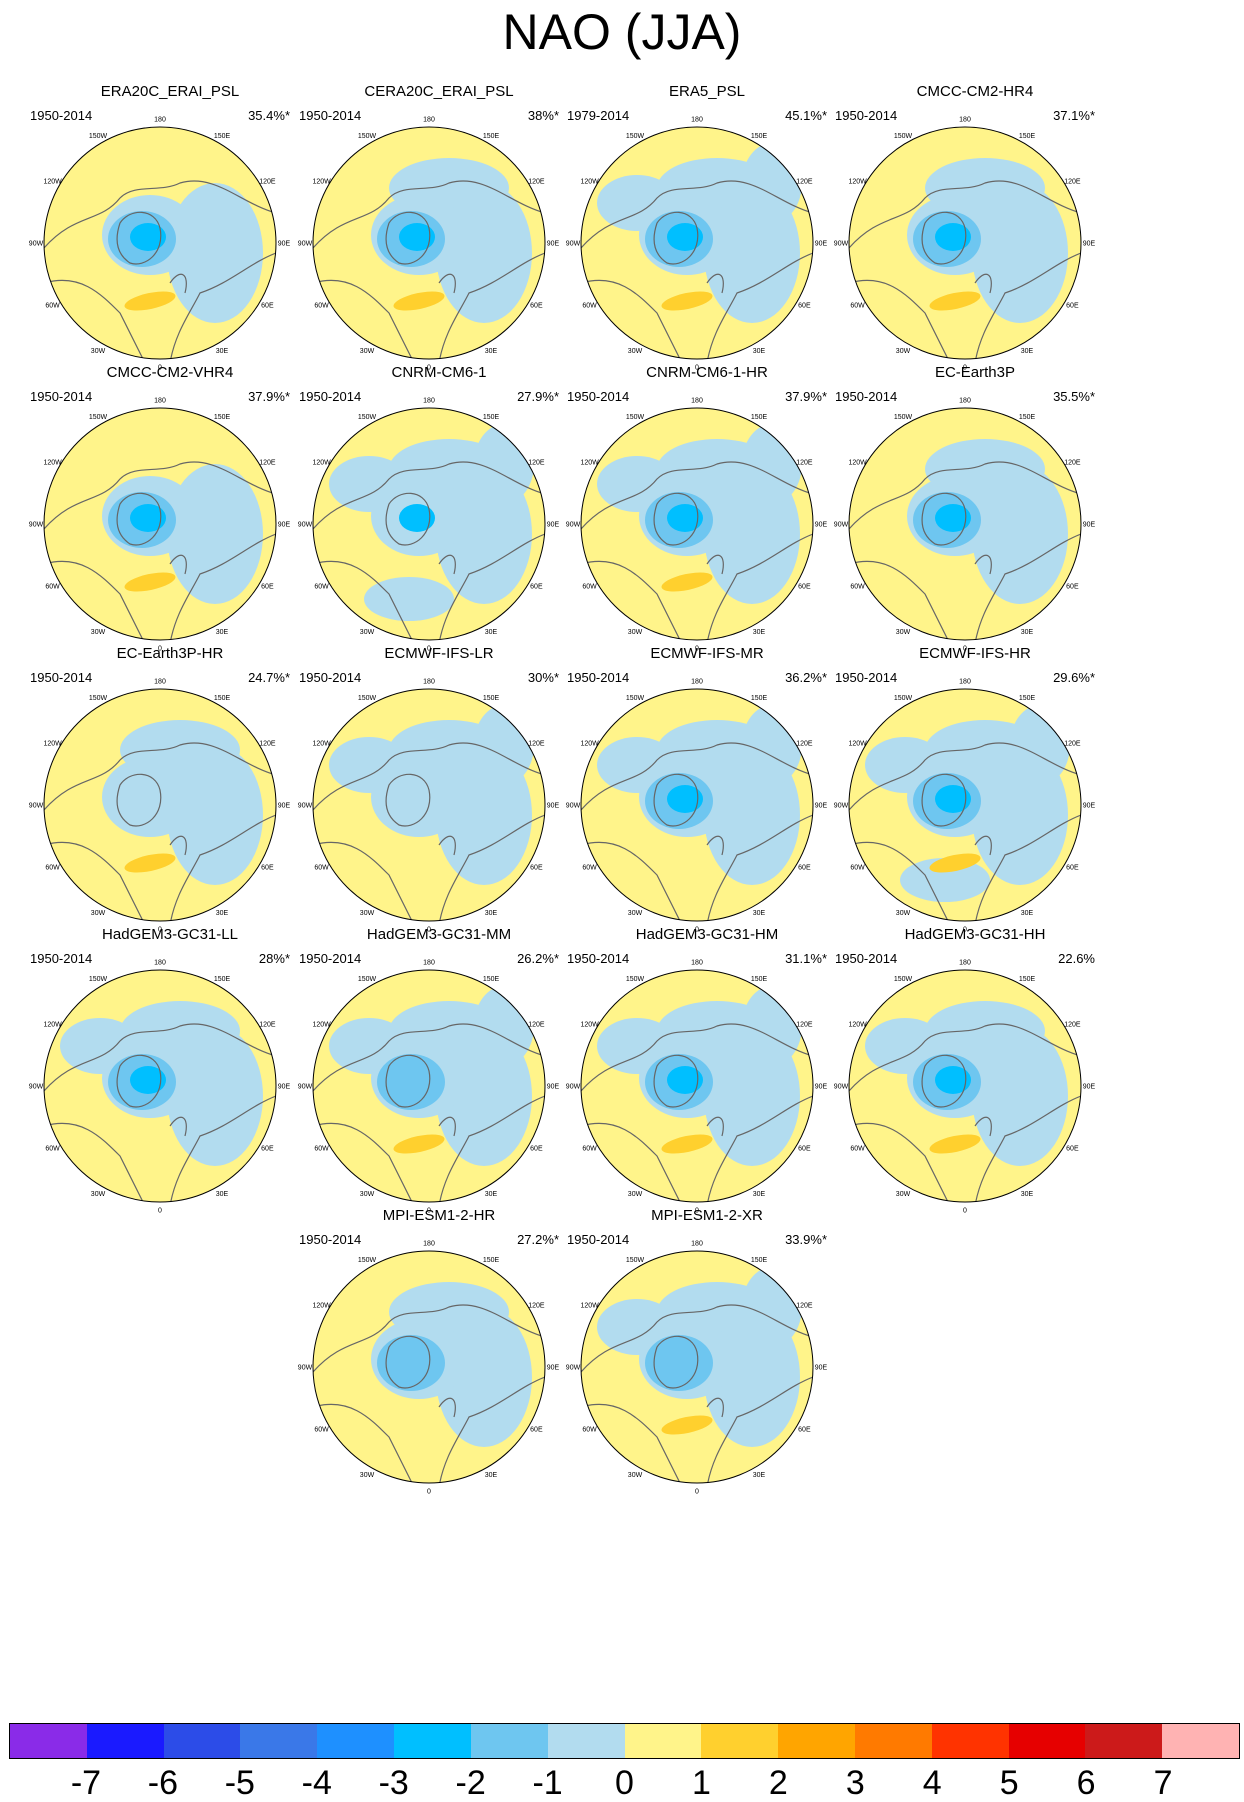  Describe the element at coordinates (622, 32) in the screenshot. I see `figure-title: NAO (JJA)` at that location.